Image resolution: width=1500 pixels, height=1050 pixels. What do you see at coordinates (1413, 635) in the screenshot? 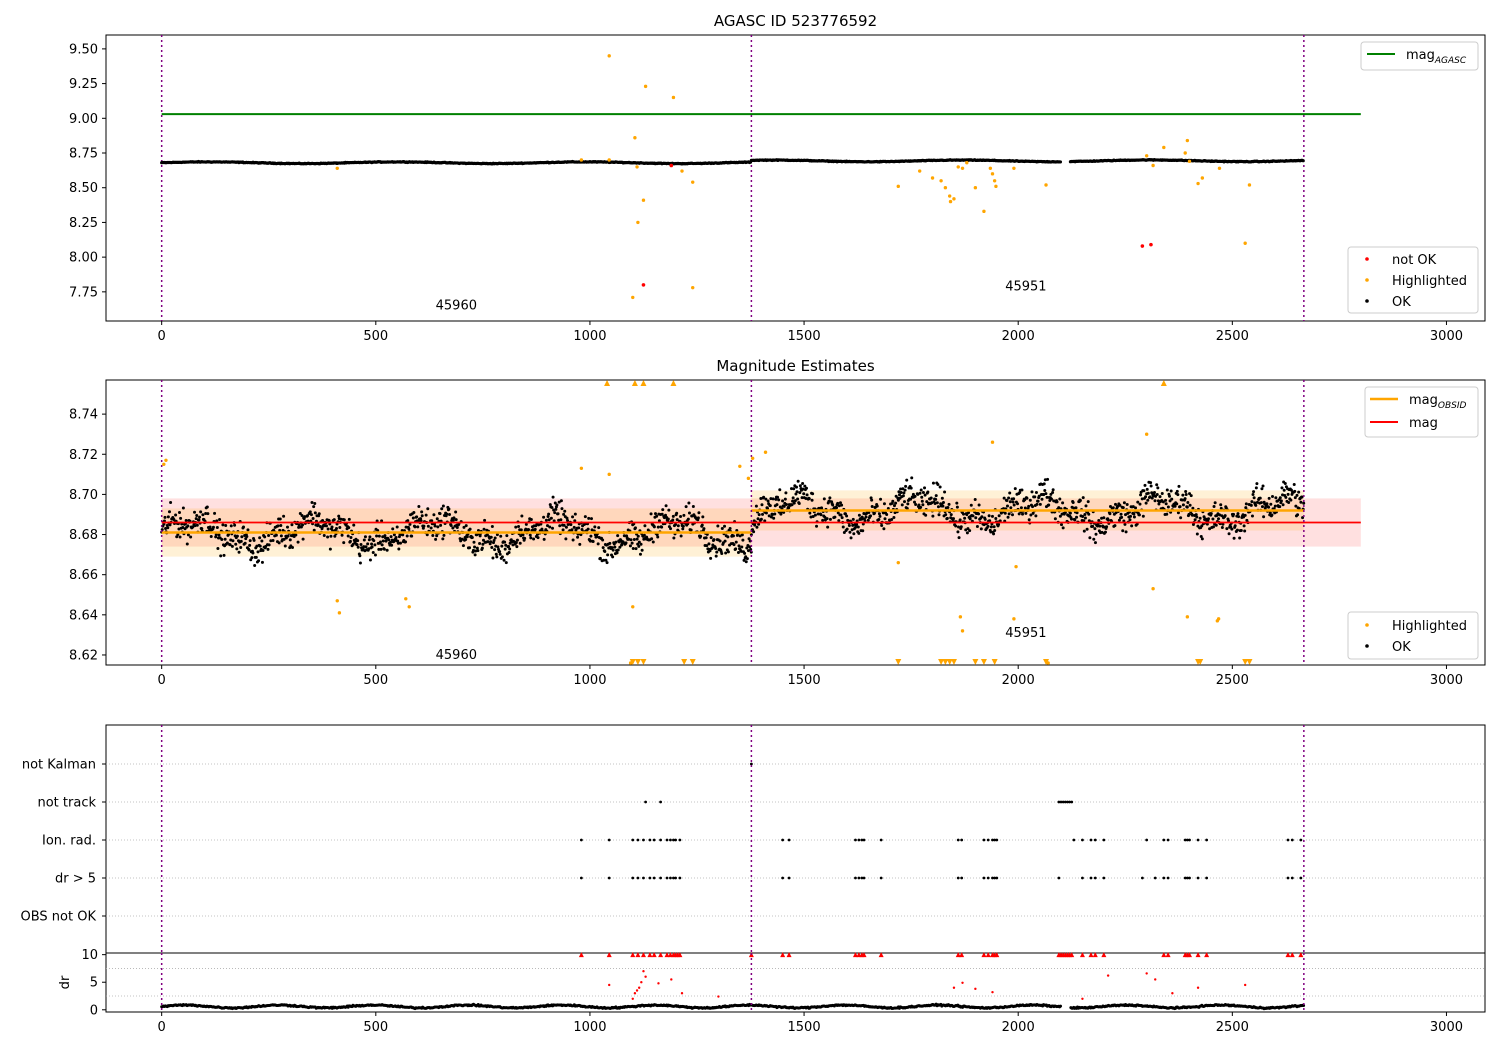
I see `legend-box` at bounding box center [1413, 635].